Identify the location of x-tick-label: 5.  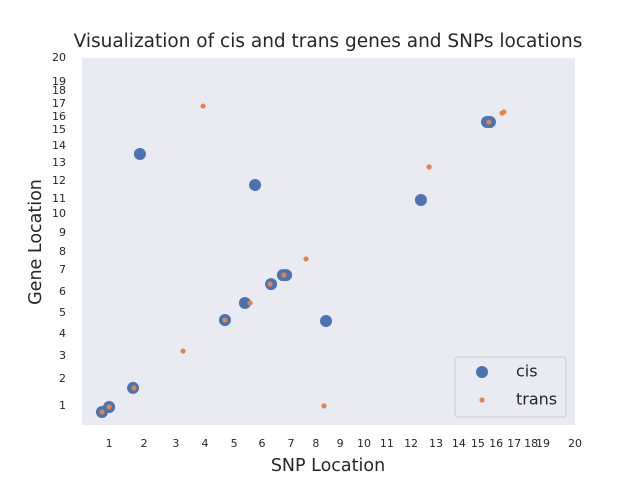
(234, 443).